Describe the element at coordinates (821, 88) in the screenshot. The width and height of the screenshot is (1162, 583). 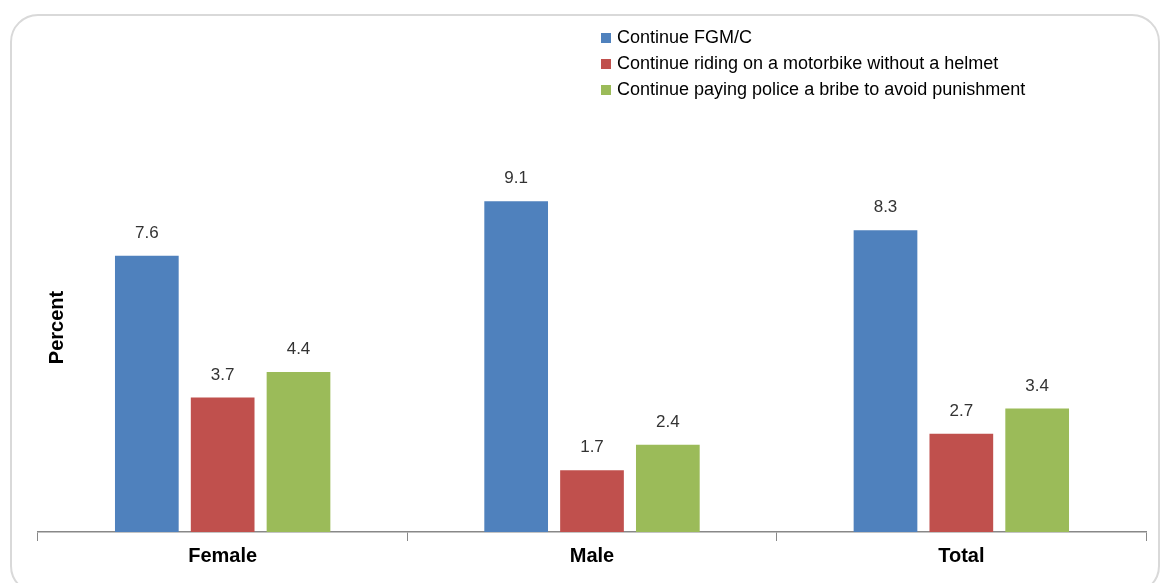
I see `legend-label: Continue paying police a bribe to avoid punishment` at that location.